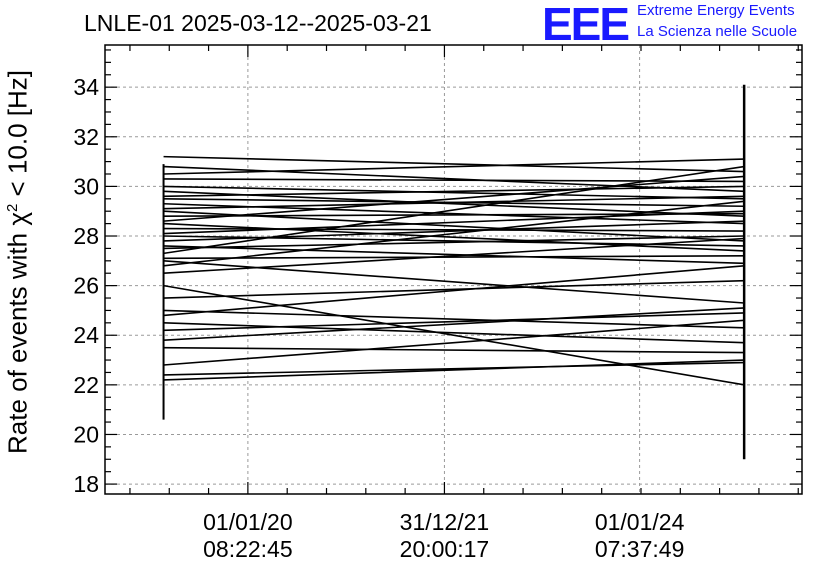 This screenshot has width=836, height=572. I want to click on chart-title: LNLE-01 2025-03-12--2025-03-21, so click(258, 23).